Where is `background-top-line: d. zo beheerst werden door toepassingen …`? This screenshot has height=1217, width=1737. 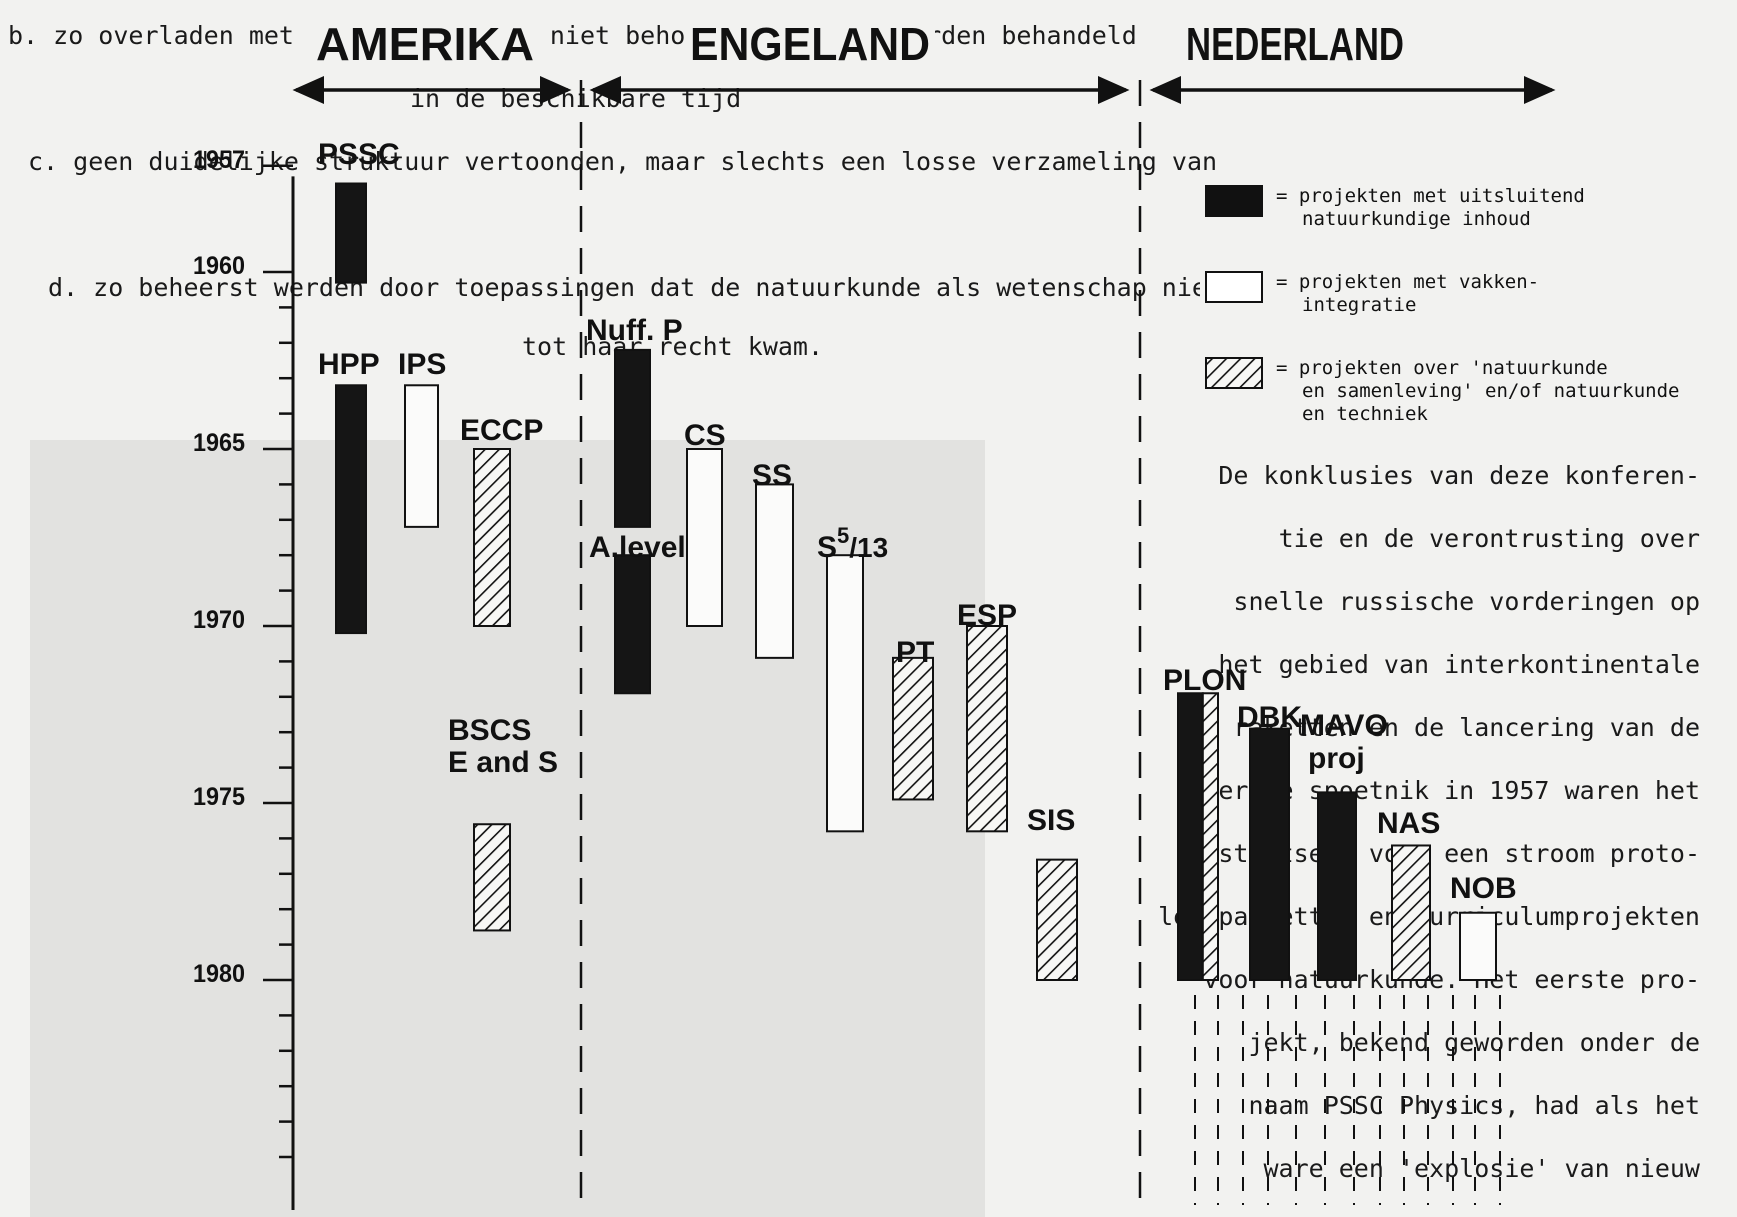
background-top-line: d. zo beheerst werden door toepassingen … is located at coordinates (635, 287).